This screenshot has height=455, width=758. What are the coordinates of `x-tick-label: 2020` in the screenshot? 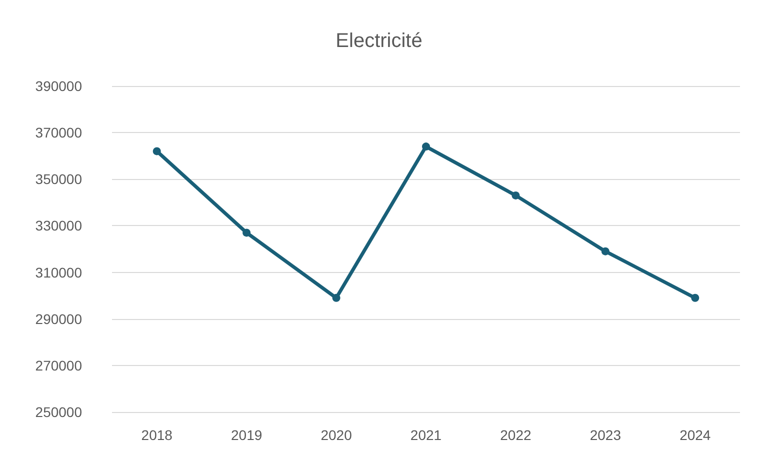 It's located at (336, 435).